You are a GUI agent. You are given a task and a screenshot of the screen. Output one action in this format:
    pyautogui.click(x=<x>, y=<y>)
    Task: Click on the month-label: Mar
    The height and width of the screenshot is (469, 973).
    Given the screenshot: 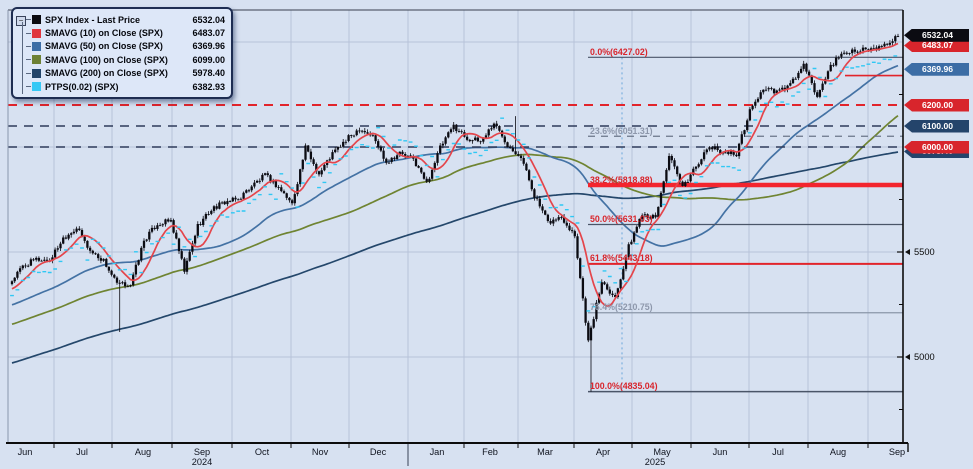 What is the action you would take?
    pyautogui.click(x=545, y=452)
    